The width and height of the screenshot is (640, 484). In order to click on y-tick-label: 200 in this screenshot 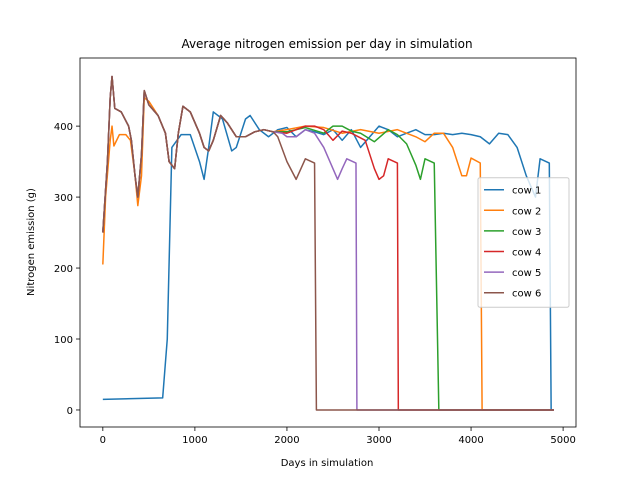, I will do `click(63, 269)`.